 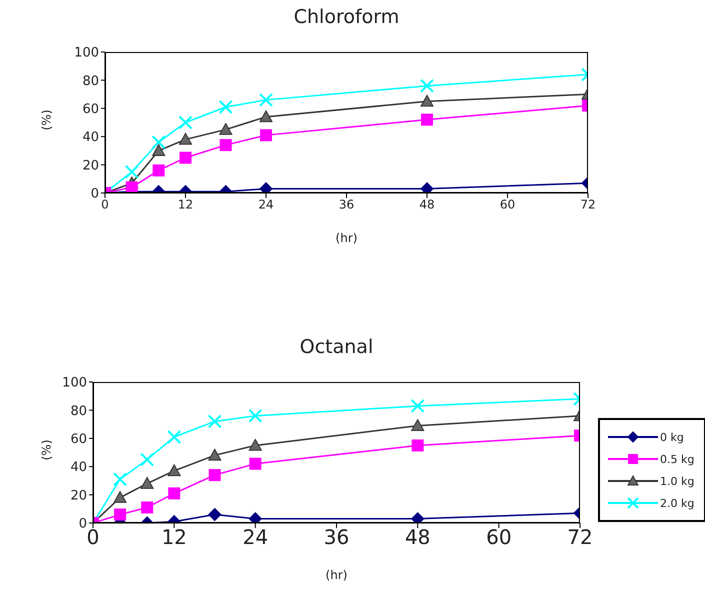 What do you see at coordinates (105, 205) in the screenshot?
I see `x-tick-label: 0` at bounding box center [105, 205].